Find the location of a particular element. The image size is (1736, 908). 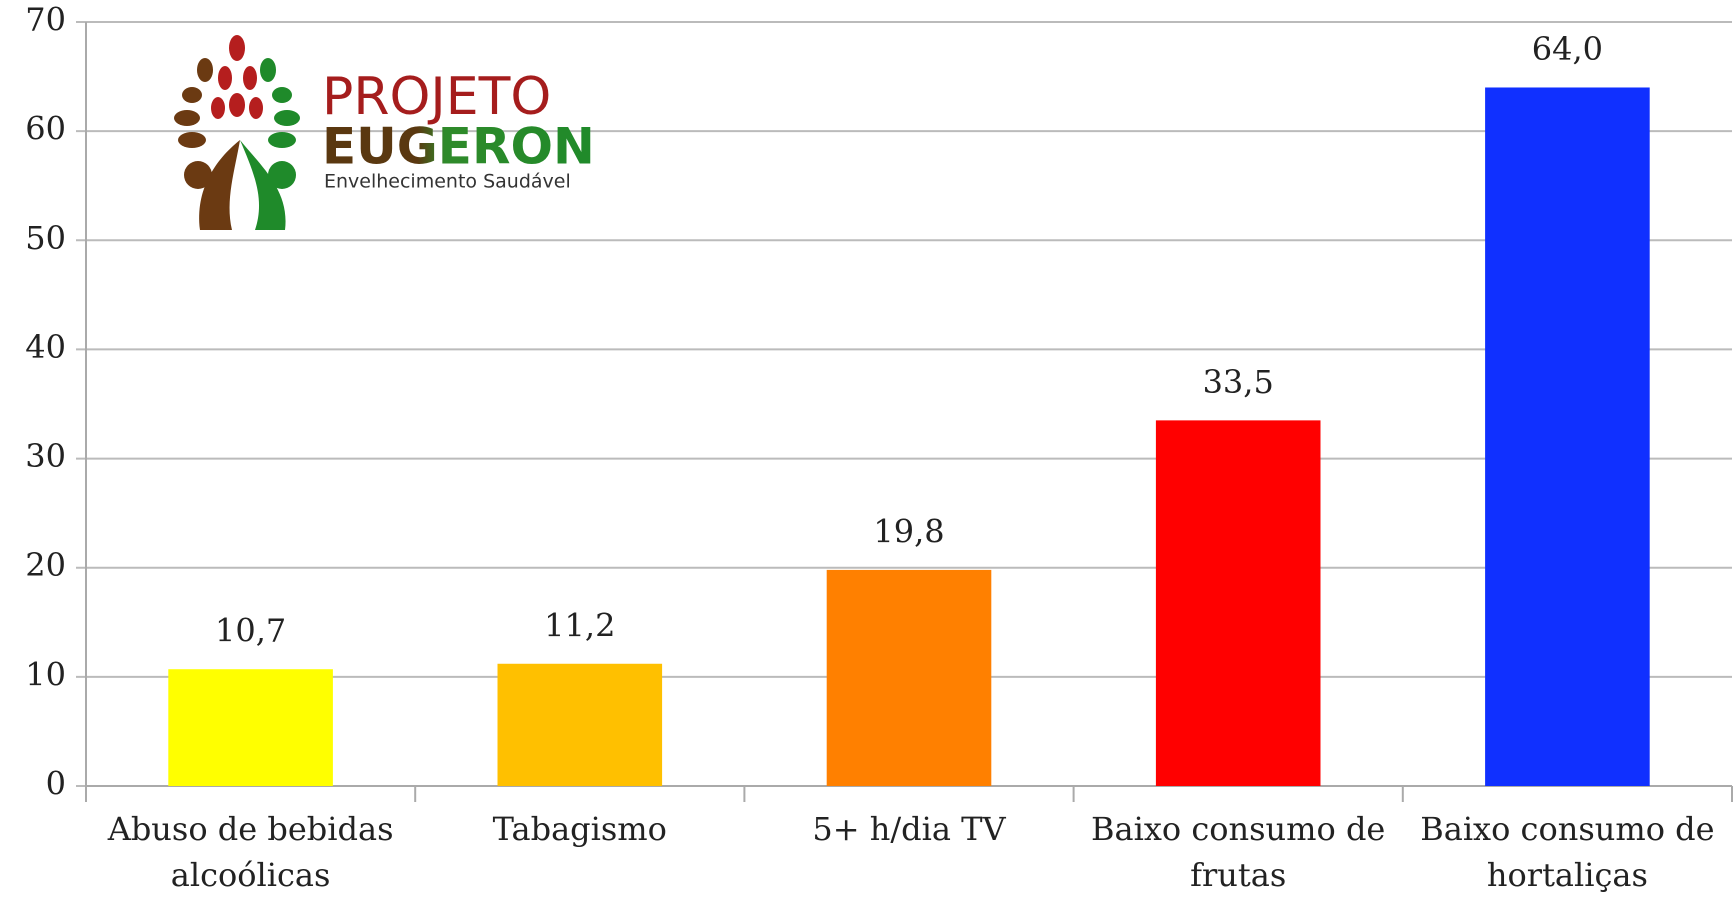

y-tick-label: 10 is located at coordinates (45, 674).